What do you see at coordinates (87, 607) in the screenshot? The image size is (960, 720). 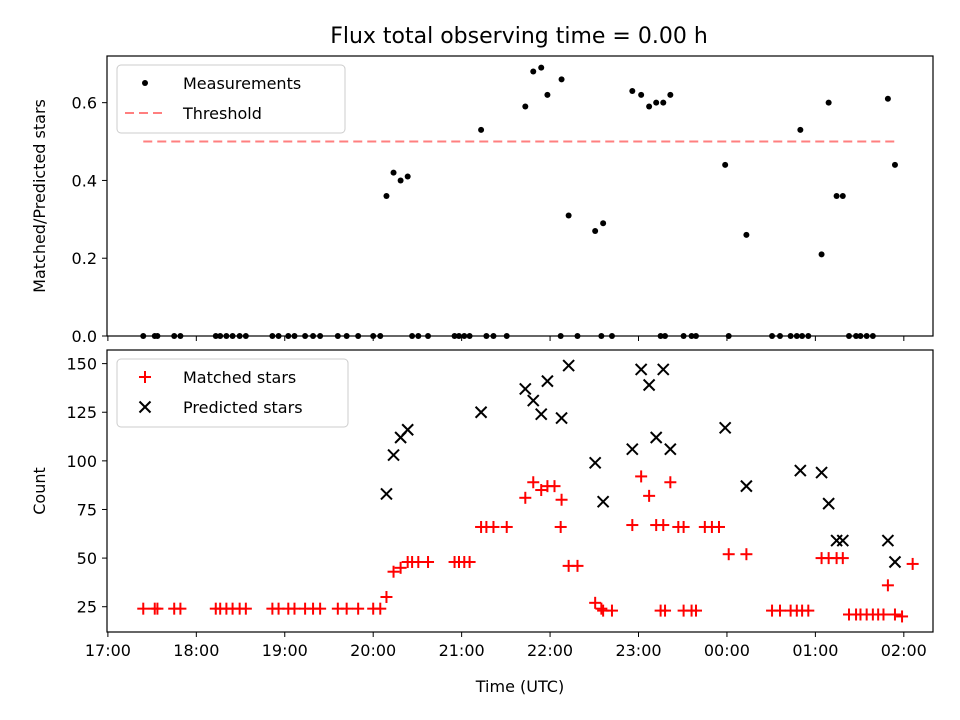 I see `bottom-y-tick-label: 25` at bounding box center [87, 607].